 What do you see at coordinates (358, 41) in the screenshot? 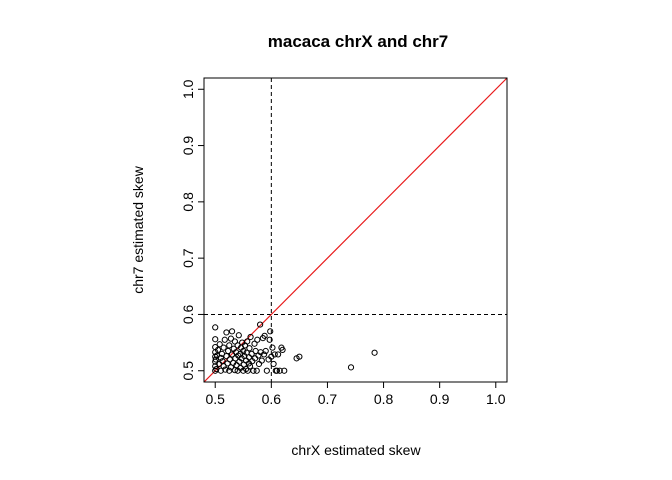
I see `chart-title: macaca chrX and chr7` at bounding box center [358, 41].